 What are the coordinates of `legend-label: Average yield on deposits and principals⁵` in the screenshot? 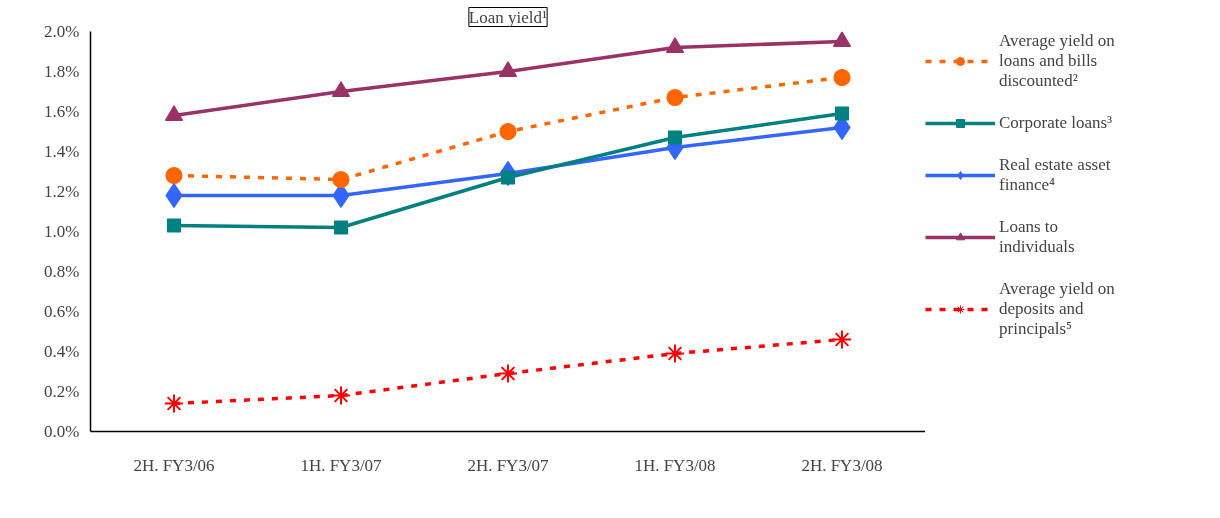 It's located at (1057, 309).